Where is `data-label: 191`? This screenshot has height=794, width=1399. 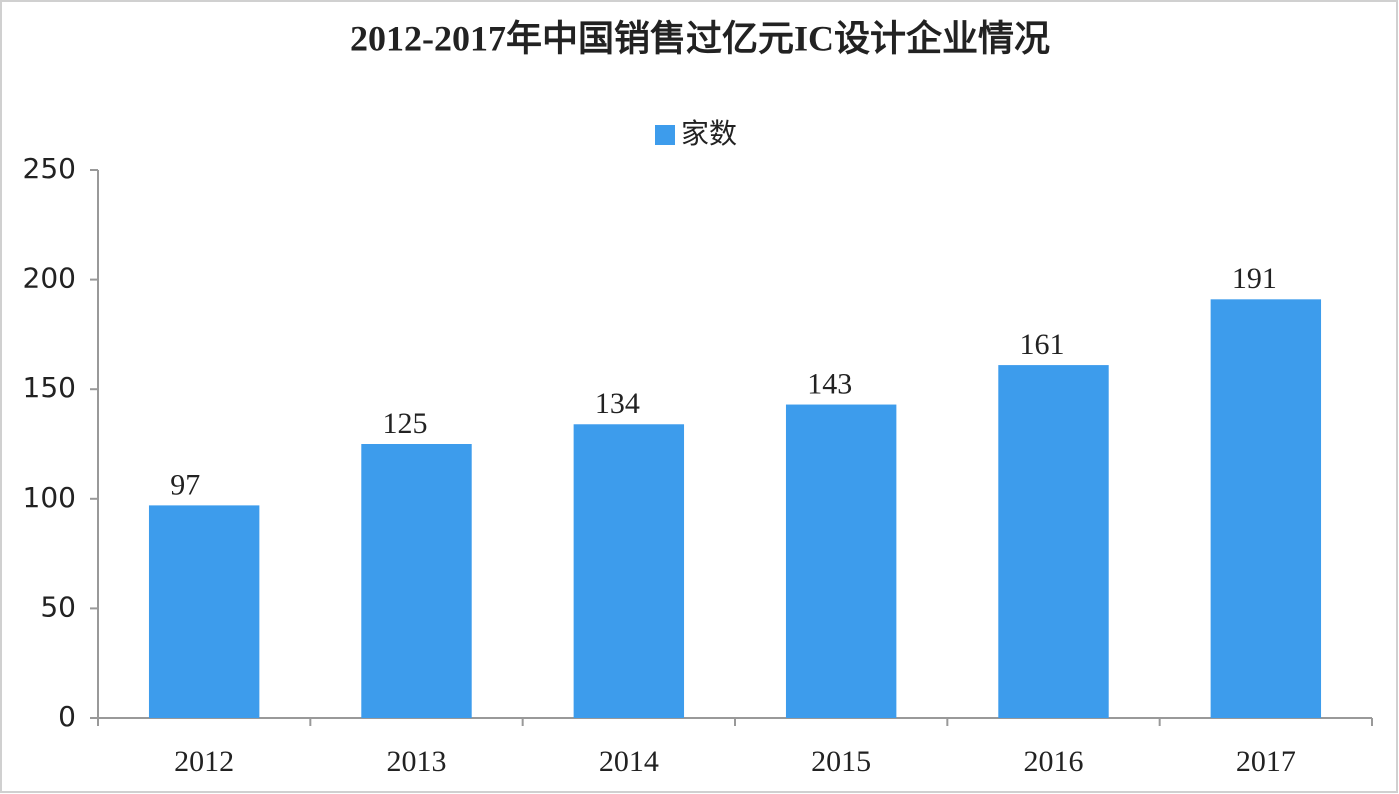
data-label: 191 is located at coordinates (1254, 278).